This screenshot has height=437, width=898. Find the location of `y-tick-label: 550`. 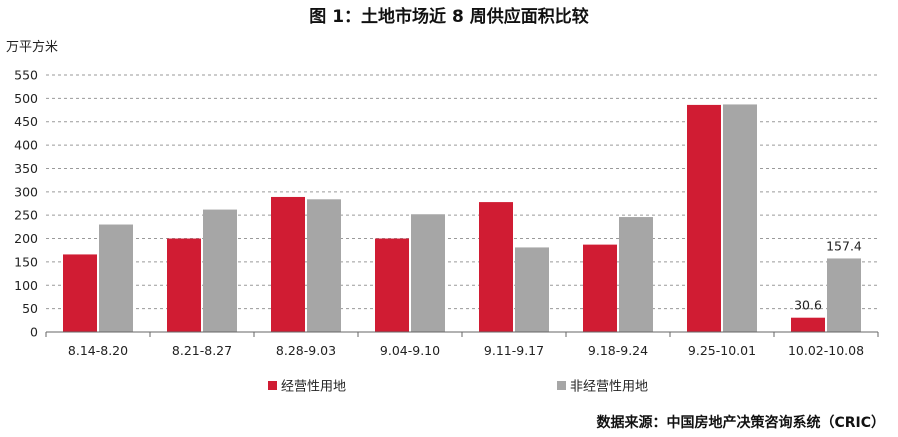

y-tick-label: 550 is located at coordinates (26, 75).